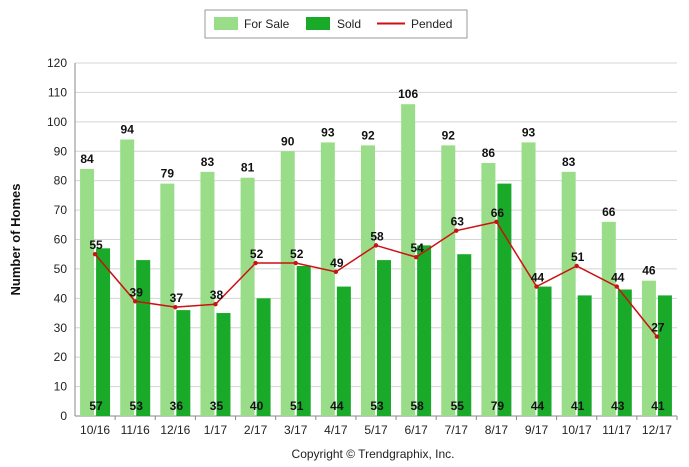 The width and height of the screenshot is (689, 467). I want to click on sold-value-label: 55, so click(458, 406).